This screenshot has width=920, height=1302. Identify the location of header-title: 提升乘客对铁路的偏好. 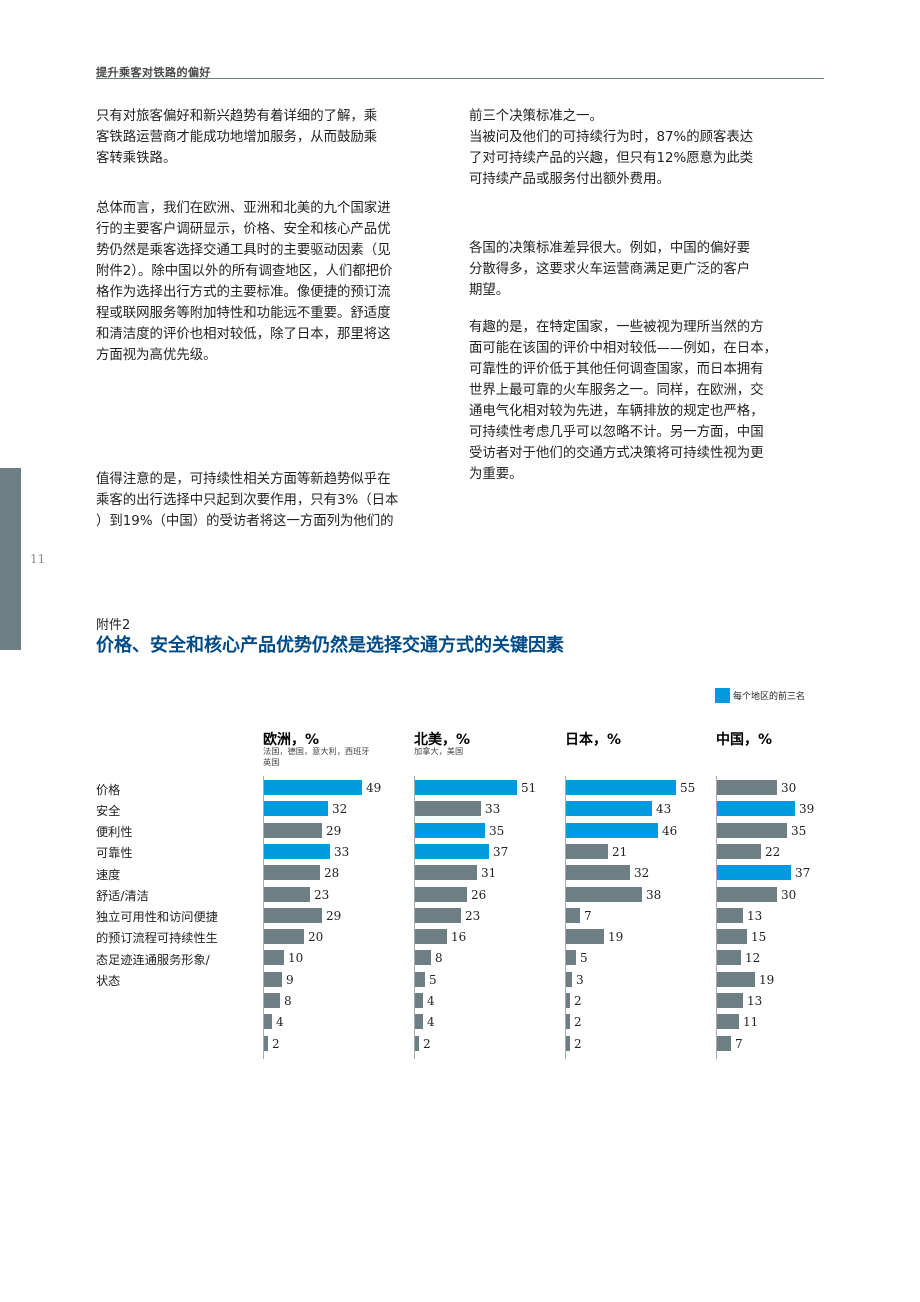
(153, 72).